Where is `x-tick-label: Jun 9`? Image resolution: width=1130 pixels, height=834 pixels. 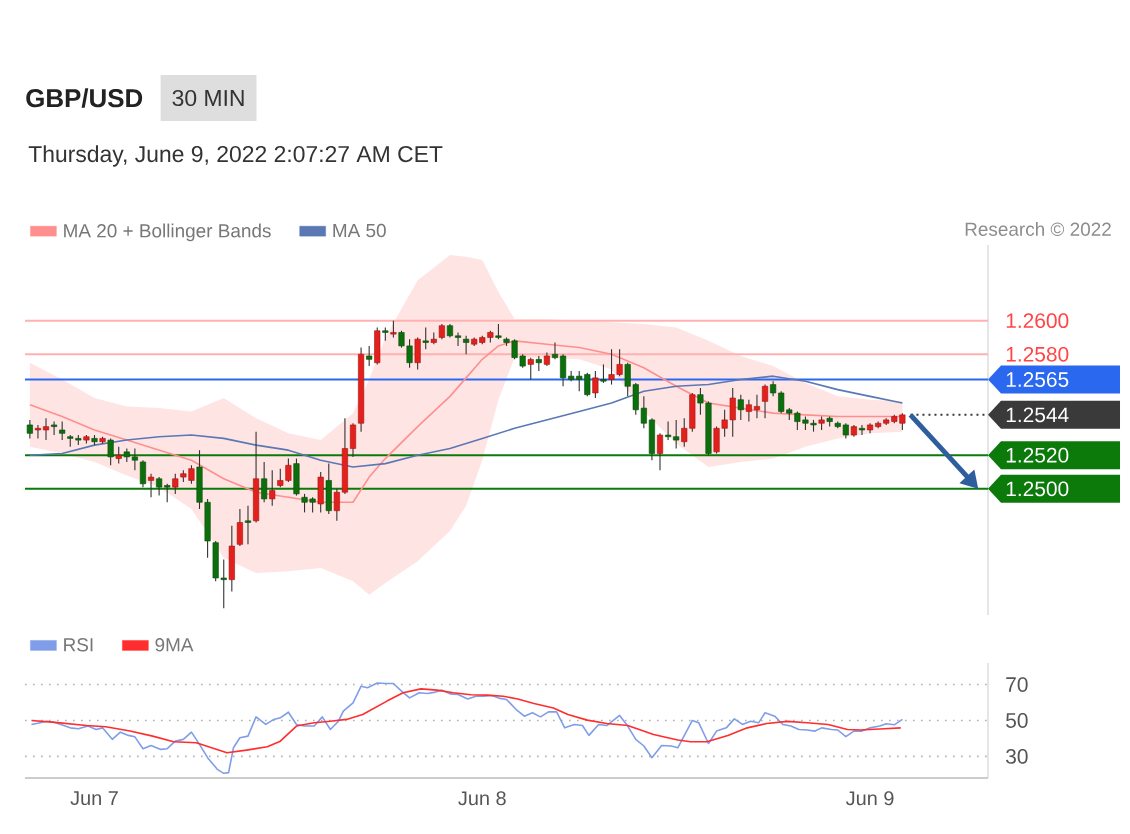
x-tick-label: Jun 9 is located at coordinates (870, 798).